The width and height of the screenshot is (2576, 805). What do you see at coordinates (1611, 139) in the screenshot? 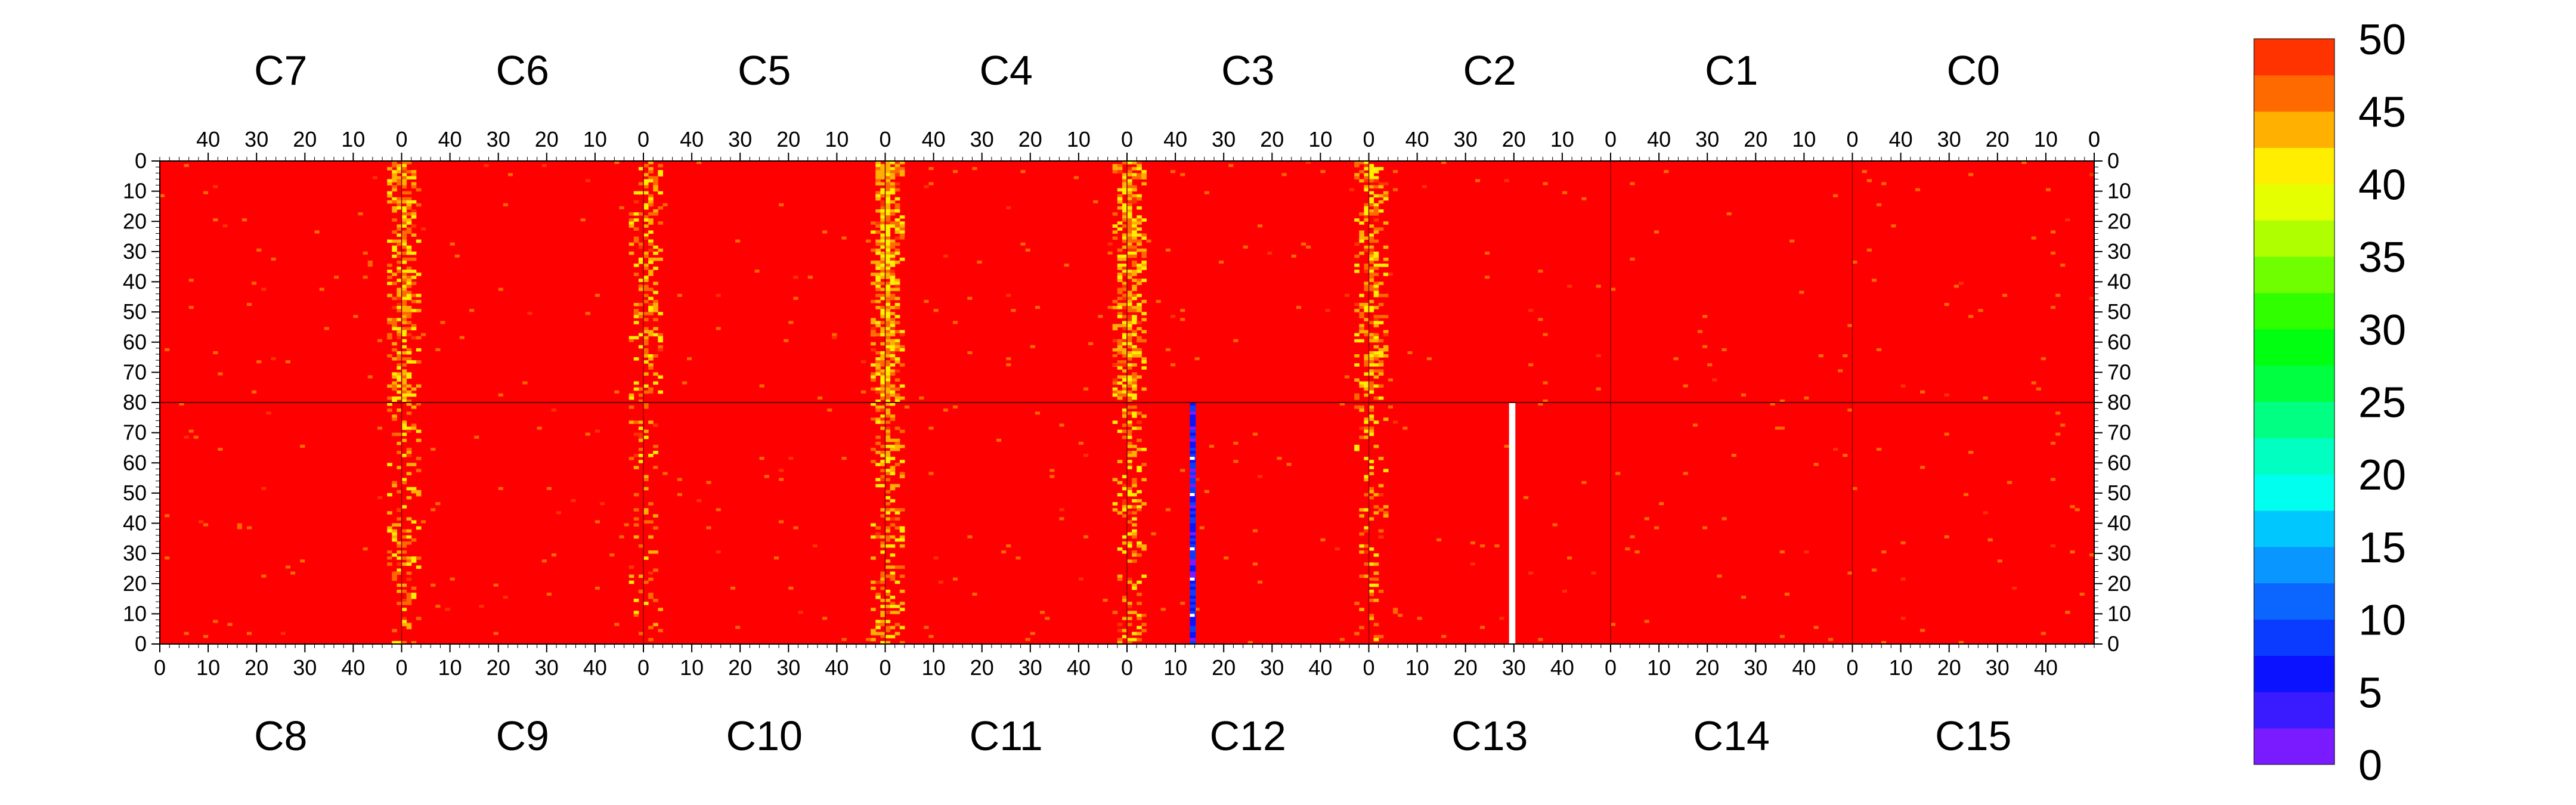
I see `top-x-tick-label: 0` at bounding box center [1611, 139].